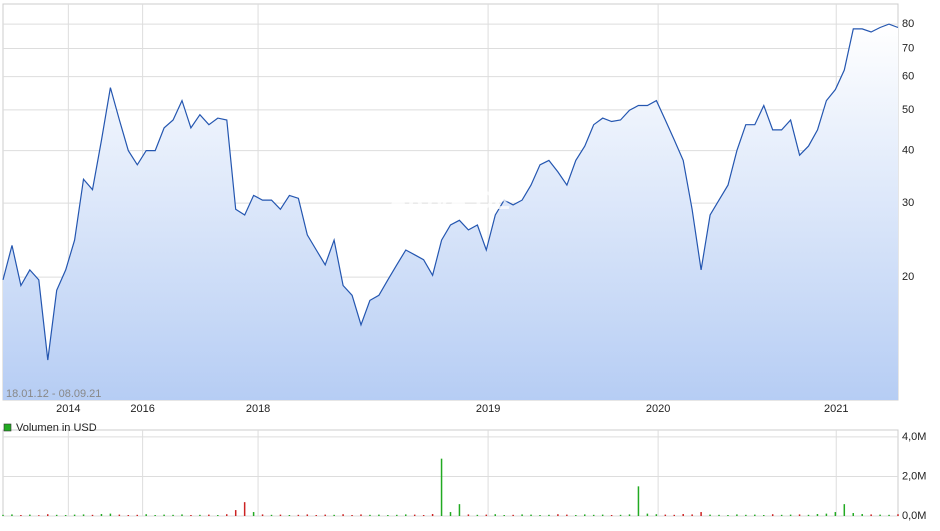 Image resolution: width=940 pixels, height=531 pixels. What do you see at coordinates (908, 150) in the screenshot?
I see `y-tick-label: 40` at bounding box center [908, 150].